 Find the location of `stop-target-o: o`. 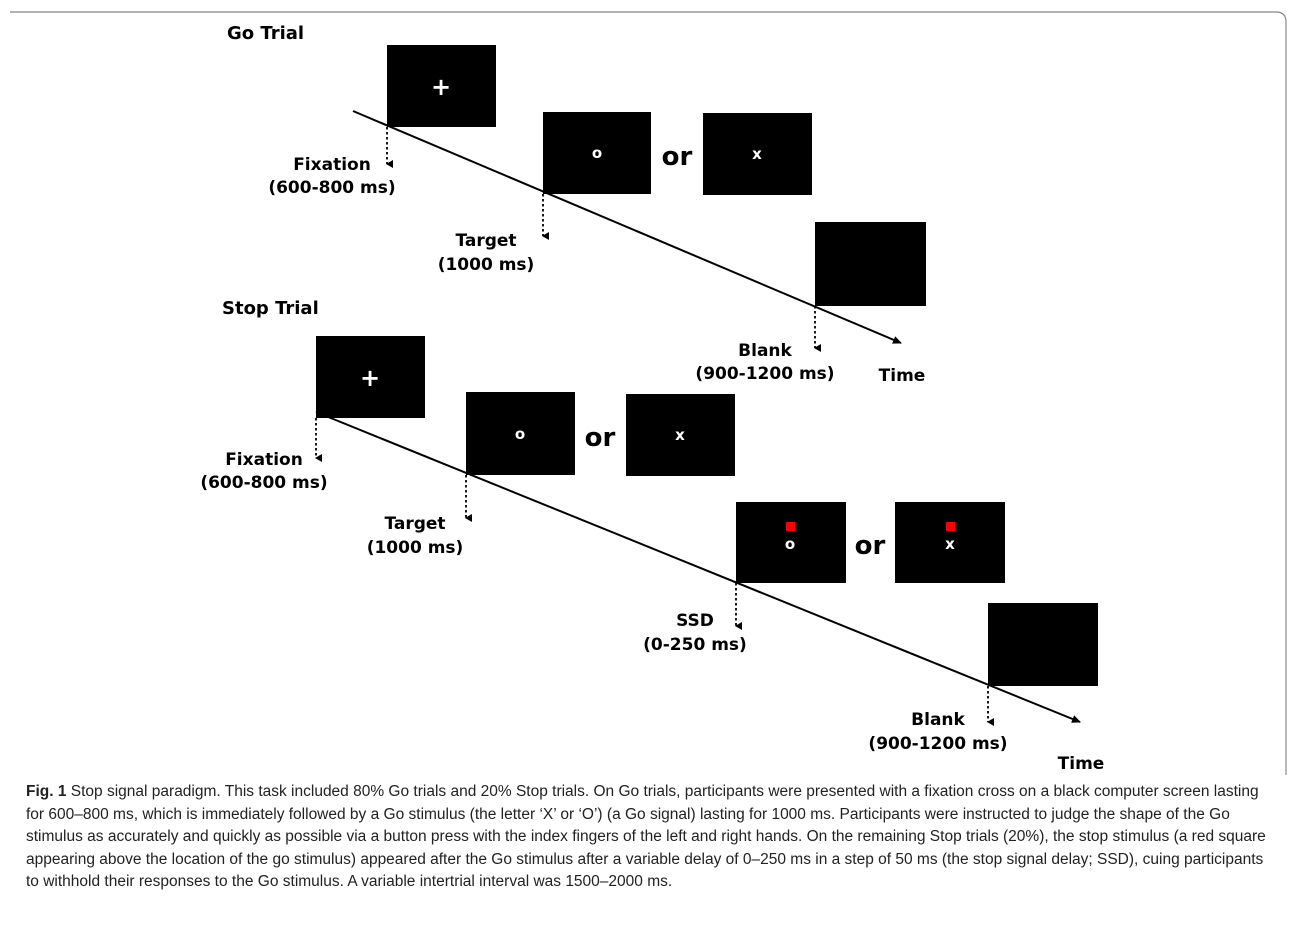

stop-target-o: o is located at coordinates (520, 434).